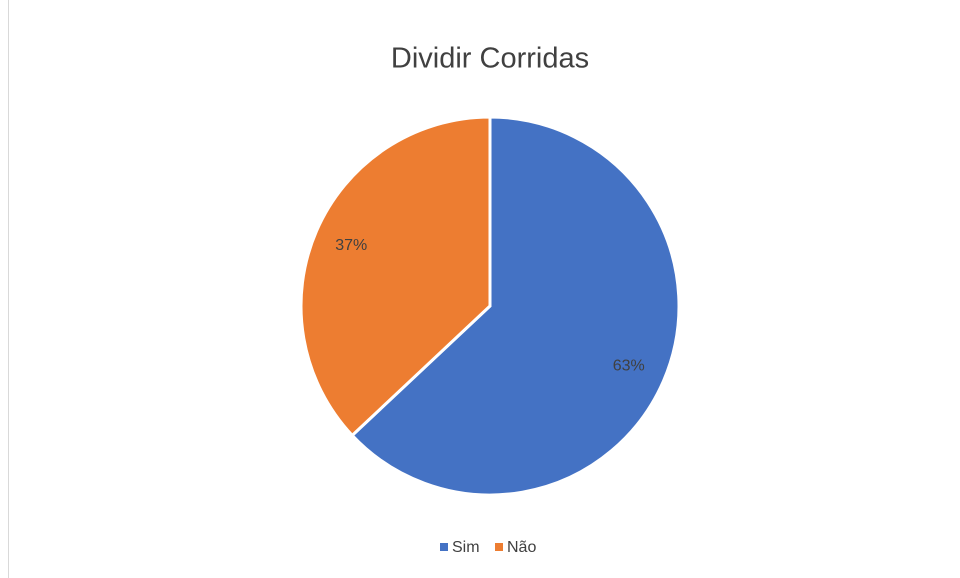 This screenshot has height=578, width=960. What do you see at coordinates (351, 245) in the screenshot?
I see `data-label: 37%` at bounding box center [351, 245].